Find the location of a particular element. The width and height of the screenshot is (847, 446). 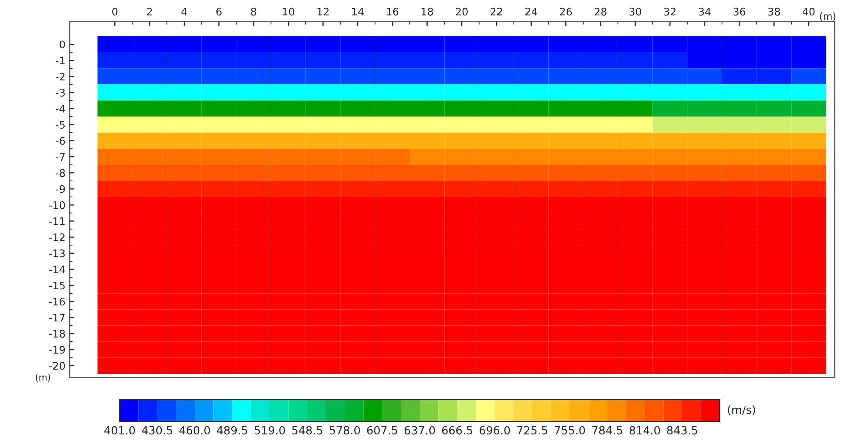

y-tick-label: -17 is located at coordinates (57, 318).